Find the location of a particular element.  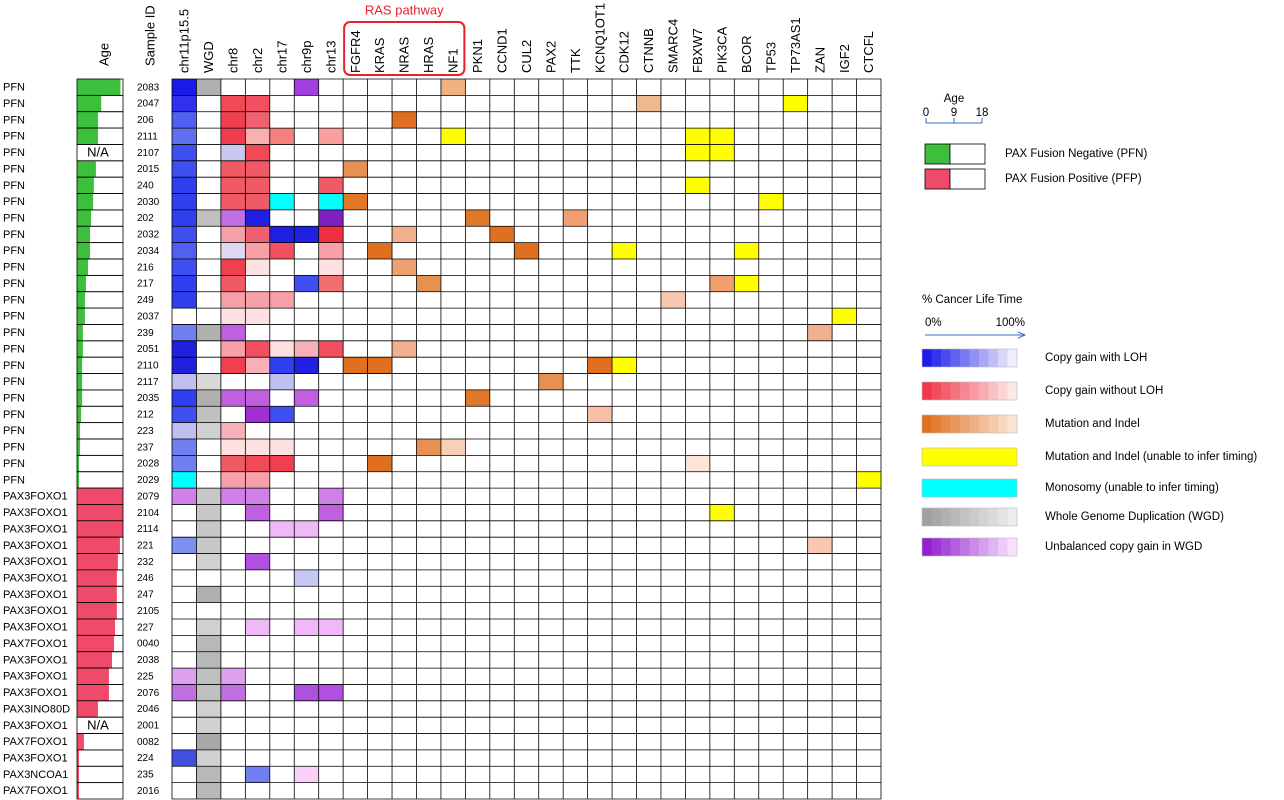

column-label: TP73AS1 is located at coordinates (795, 45).